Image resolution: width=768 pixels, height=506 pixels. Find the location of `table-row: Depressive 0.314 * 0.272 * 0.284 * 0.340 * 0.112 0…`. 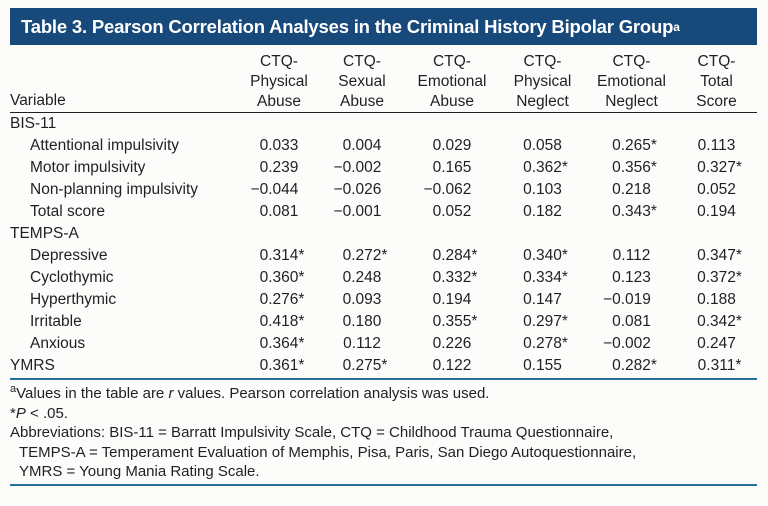

table-row: Depressive 0.314 * 0.272 * 0.284 * 0.340 * 0.112 0… is located at coordinates (383, 256).